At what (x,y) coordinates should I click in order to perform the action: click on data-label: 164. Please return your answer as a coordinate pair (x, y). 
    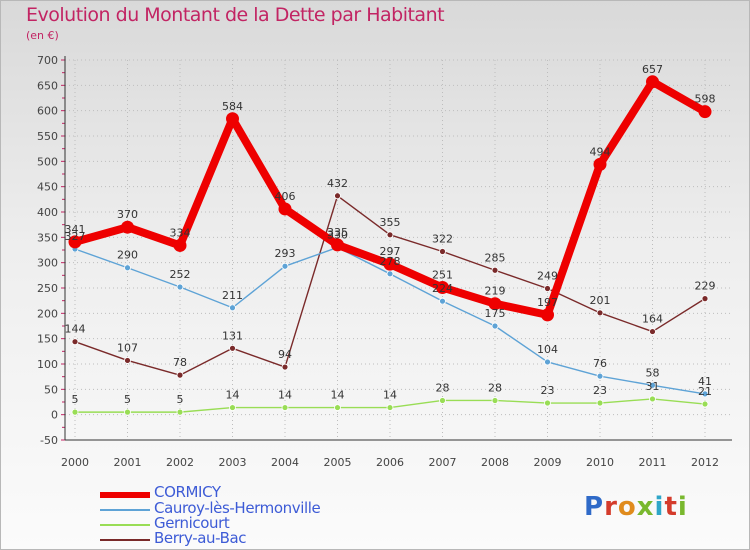
    Looking at the image, I should click on (652, 319).